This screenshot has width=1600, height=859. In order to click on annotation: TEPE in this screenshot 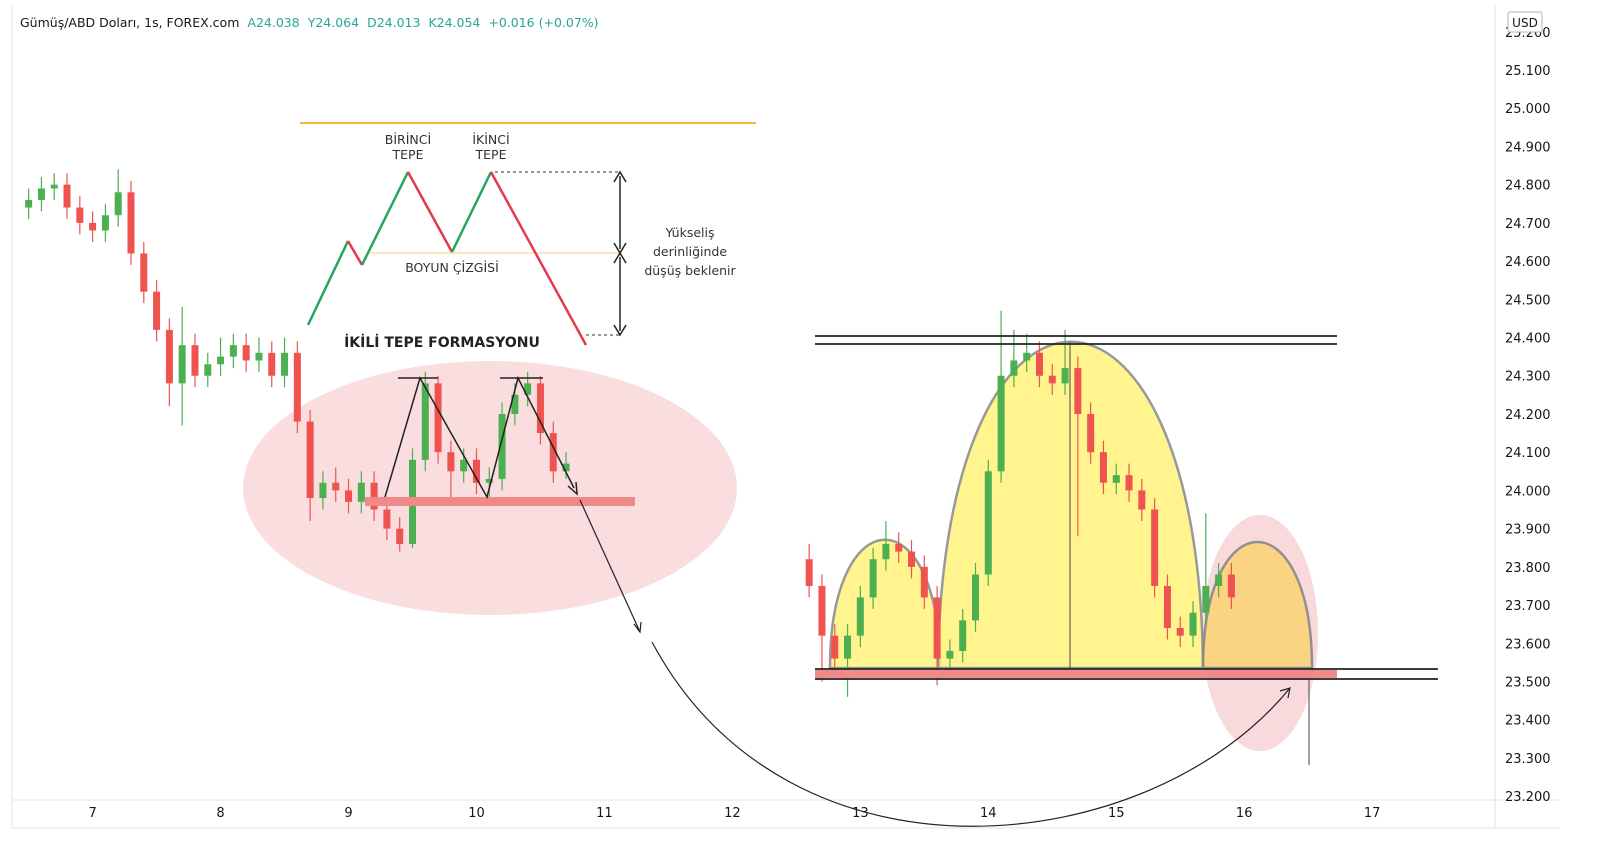, I will do `click(408, 154)`.